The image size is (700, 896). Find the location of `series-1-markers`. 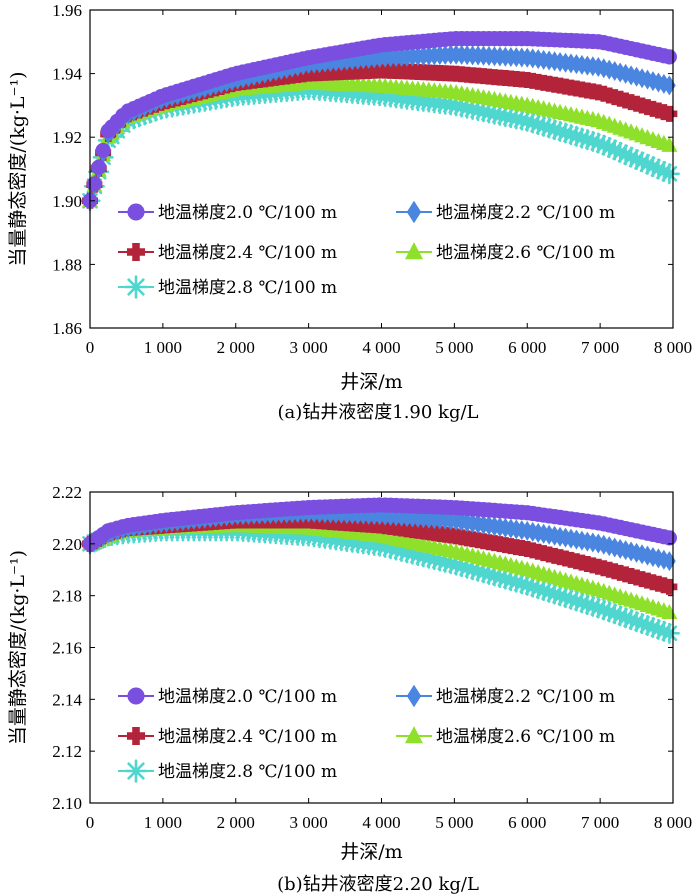

series-1-markers is located at coordinates (379, 524).